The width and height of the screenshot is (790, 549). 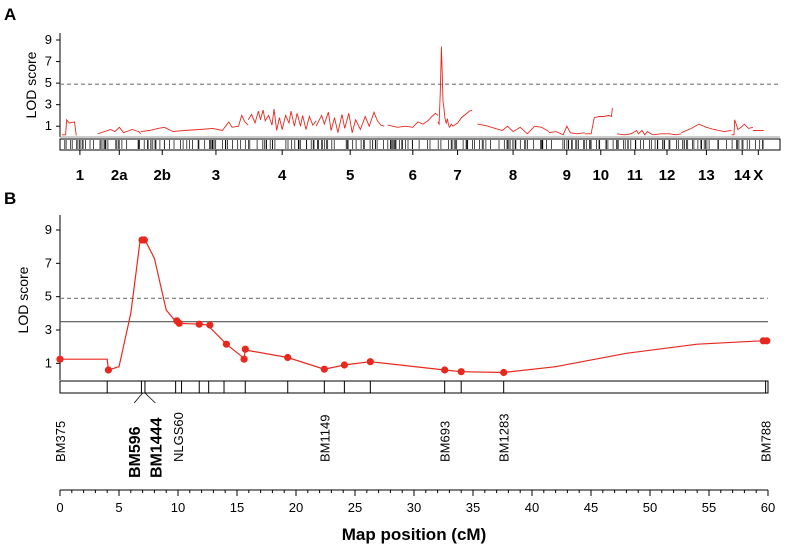 I want to click on panel-b-marker-label: BM1149, so click(x=324, y=438).